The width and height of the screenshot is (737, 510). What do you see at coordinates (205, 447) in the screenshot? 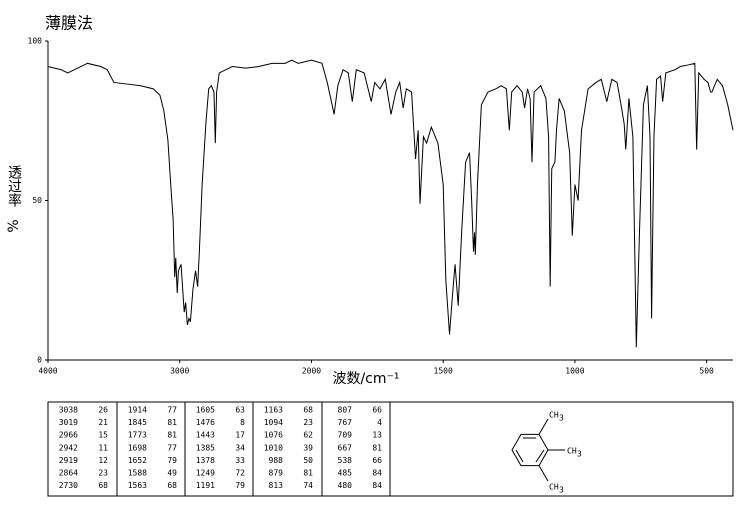
I see `peak-wavenumber: 1385` at bounding box center [205, 447].